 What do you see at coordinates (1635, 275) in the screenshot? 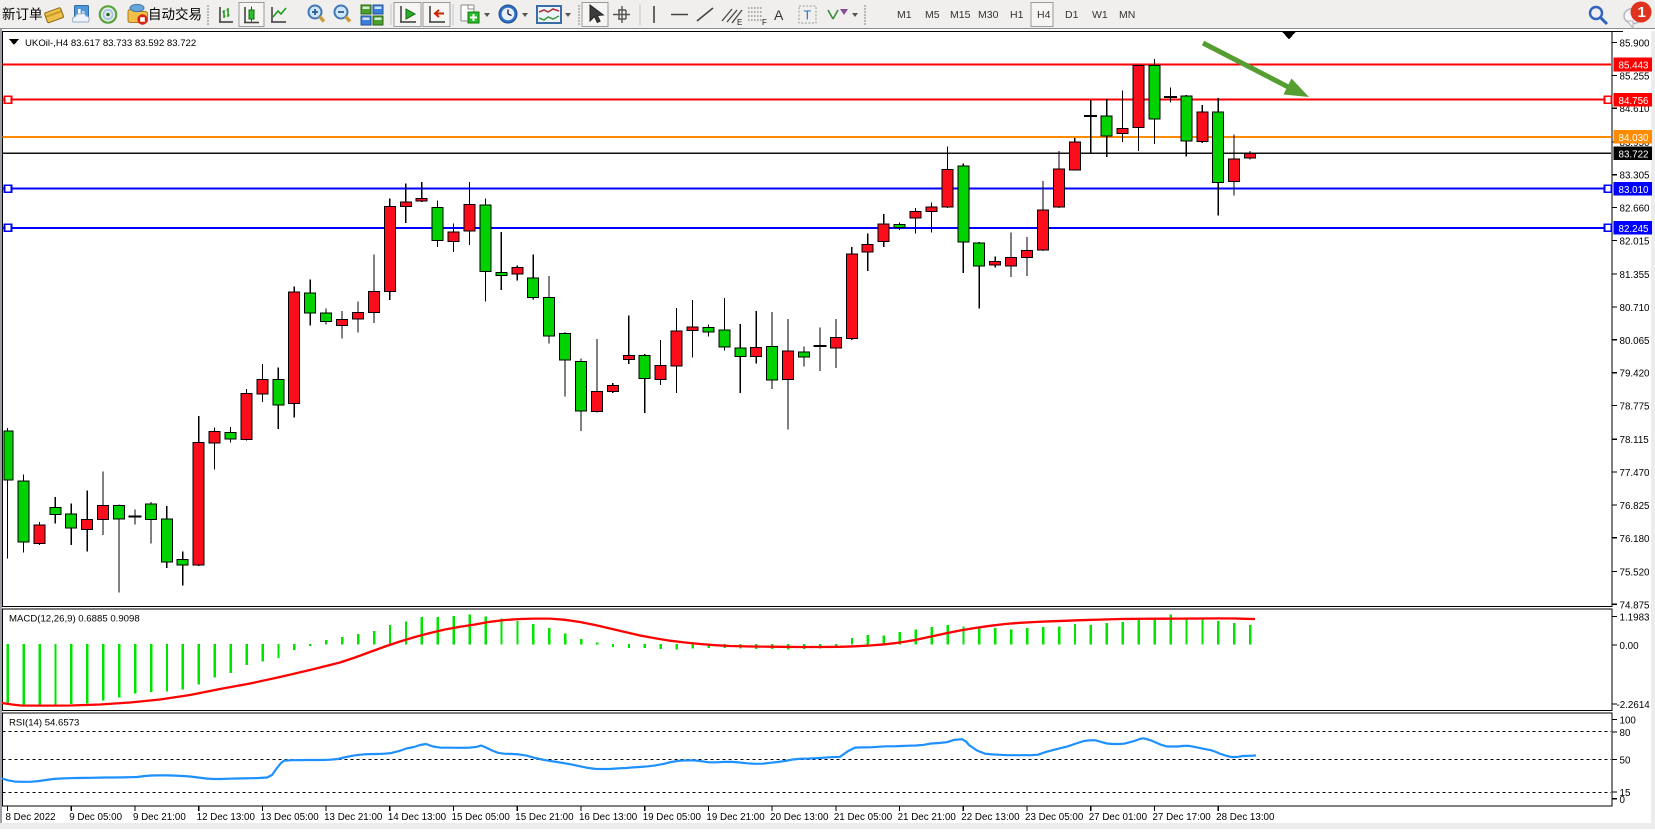
I see `svg-text: 81.355` at bounding box center [1635, 275].